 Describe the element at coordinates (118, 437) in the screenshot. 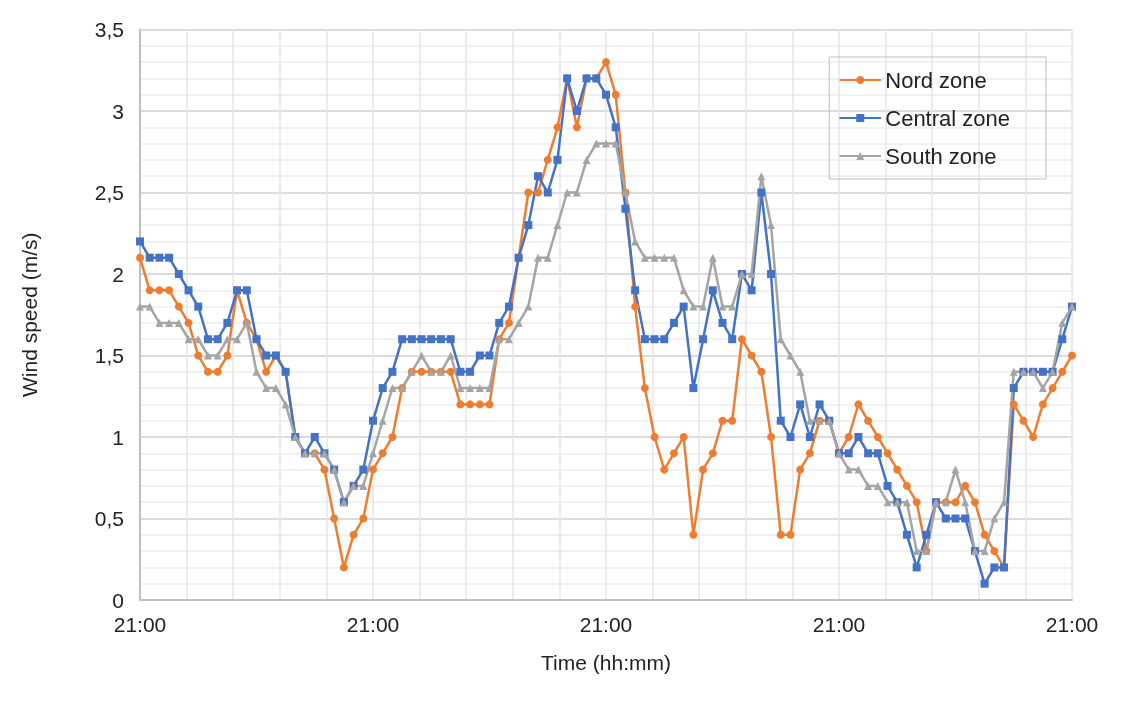

I see `y-tick-label: 1` at that location.